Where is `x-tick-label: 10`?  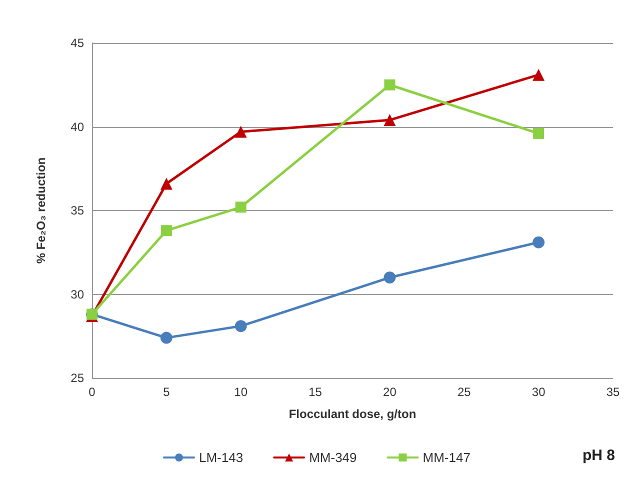
x-tick-label: 10 is located at coordinates (241, 392).